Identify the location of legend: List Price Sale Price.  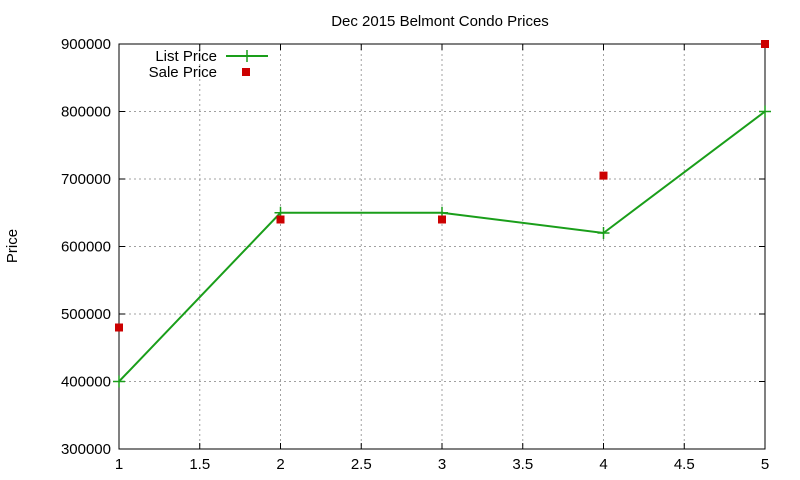
(208, 64).